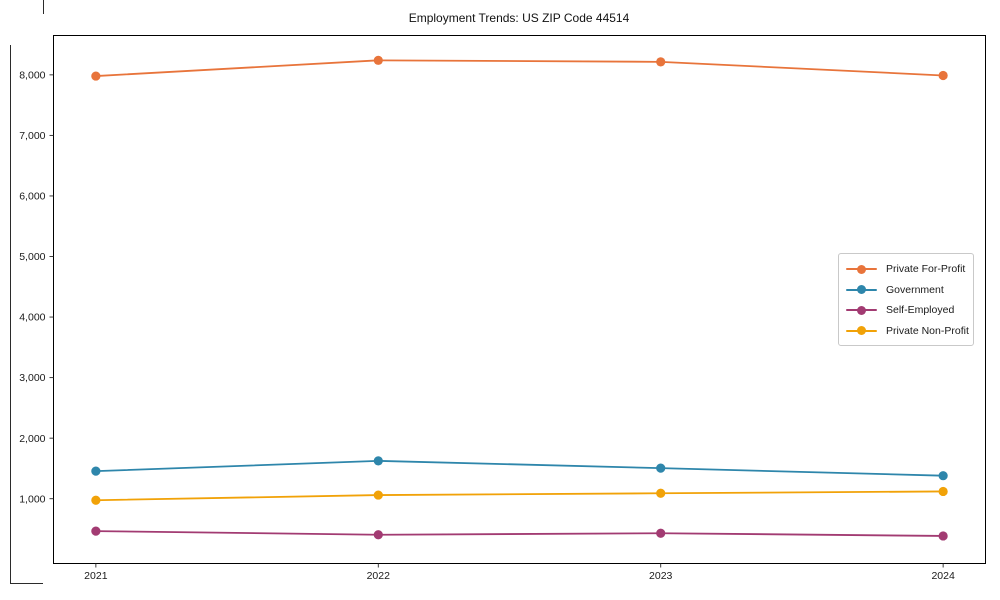 The width and height of the screenshot is (1000, 600). I want to click on legend-item-private-for-profit: Private For-Profit, so click(906, 269).